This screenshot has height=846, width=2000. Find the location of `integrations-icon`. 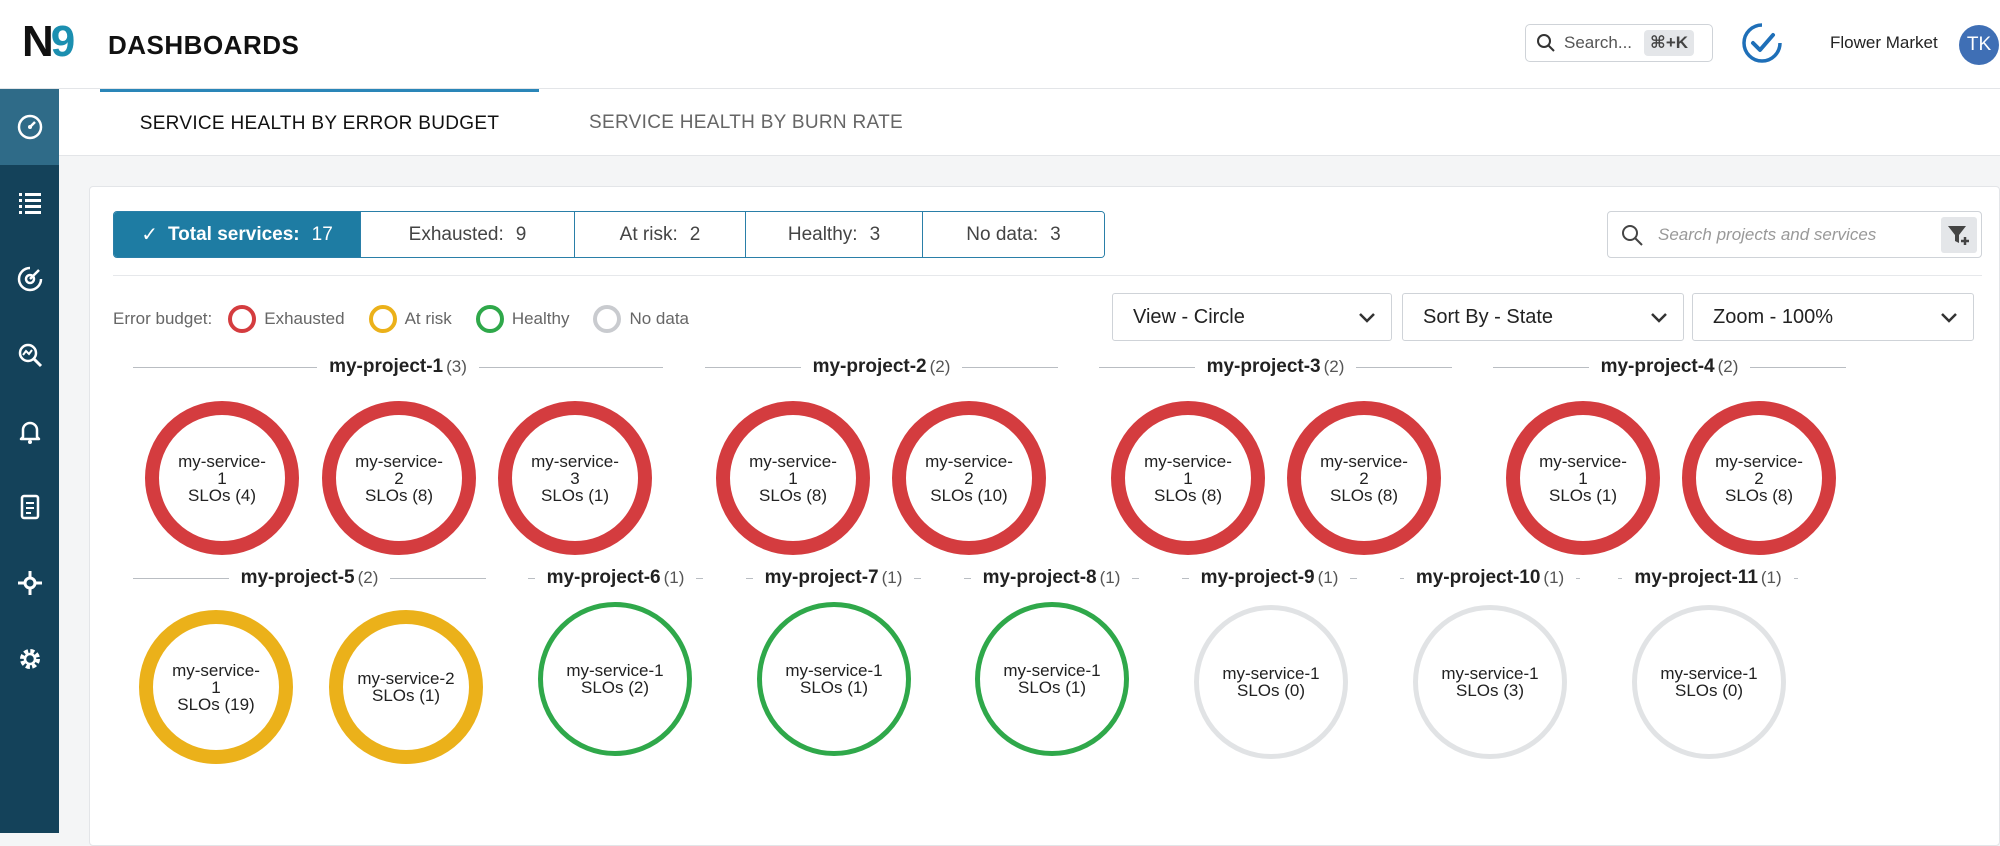

integrations-icon is located at coordinates (29, 583).